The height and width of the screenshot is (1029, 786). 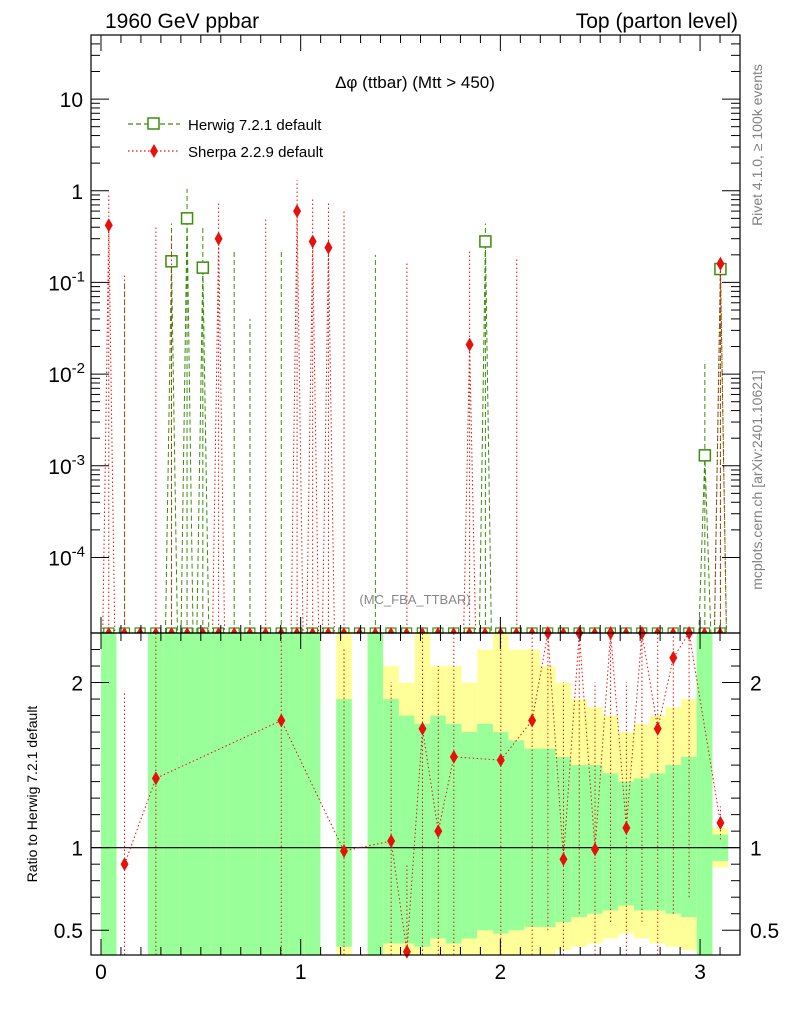 I want to click on legend-herwig-label: Herwig 7.2.1 default, so click(x=255, y=125).